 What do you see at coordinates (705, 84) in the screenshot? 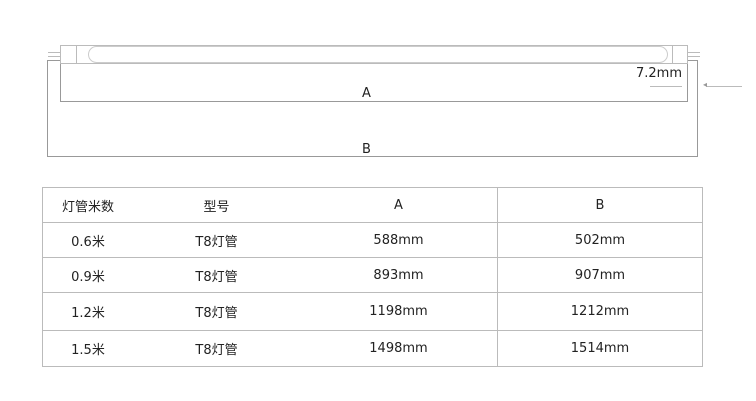
I see `arrow-left-icon: ◂` at bounding box center [705, 84].